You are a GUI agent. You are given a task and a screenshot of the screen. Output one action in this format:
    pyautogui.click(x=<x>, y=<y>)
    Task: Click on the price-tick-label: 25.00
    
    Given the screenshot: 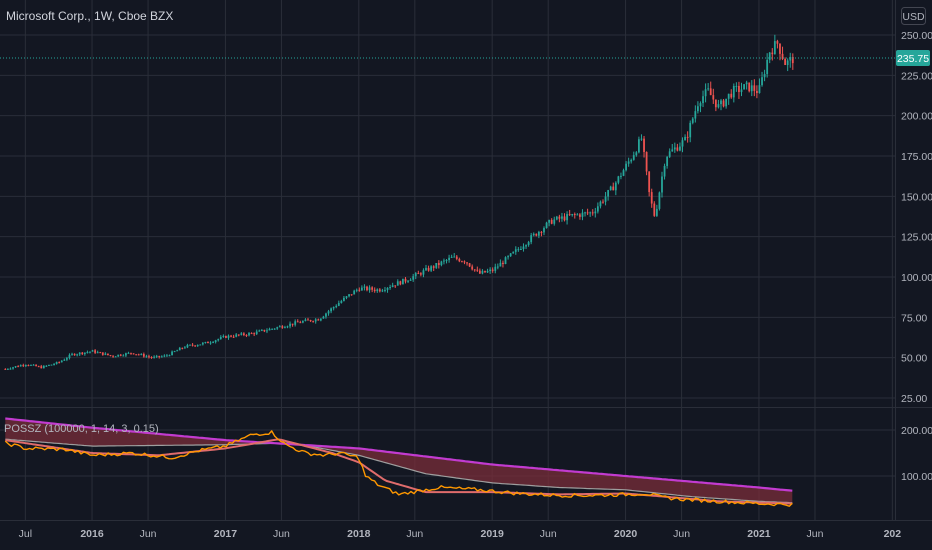 What is the action you would take?
    pyautogui.click(x=914, y=399)
    